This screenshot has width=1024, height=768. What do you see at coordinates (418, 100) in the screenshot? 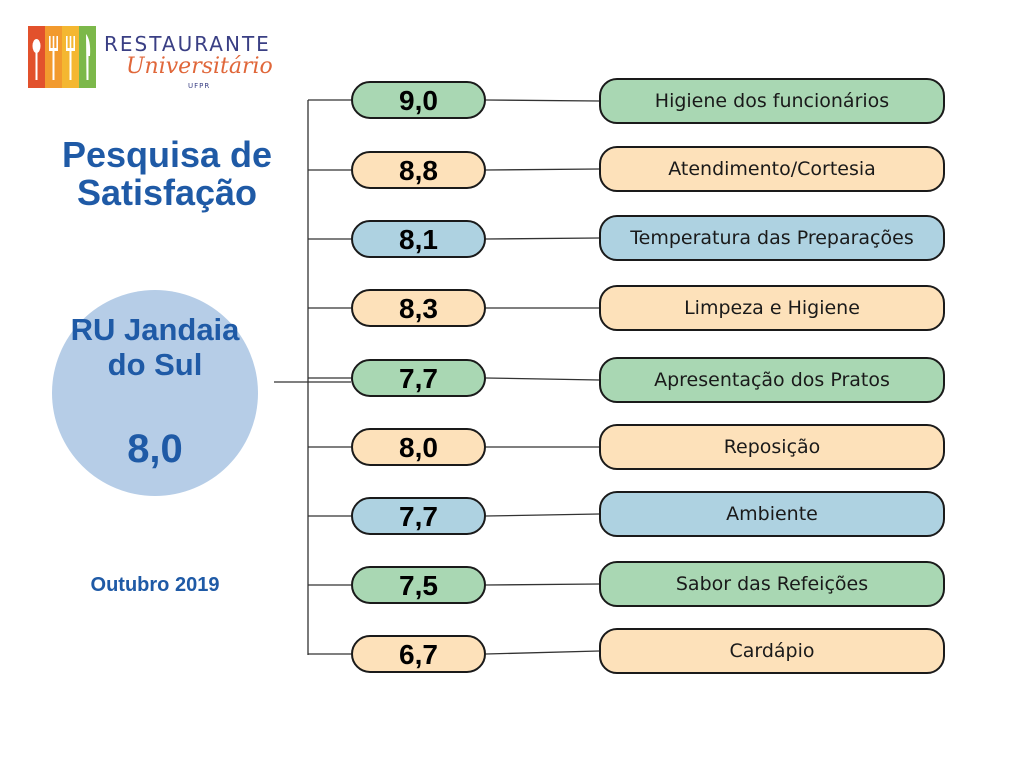
I see `score-pill: 9,0` at bounding box center [418, 100].